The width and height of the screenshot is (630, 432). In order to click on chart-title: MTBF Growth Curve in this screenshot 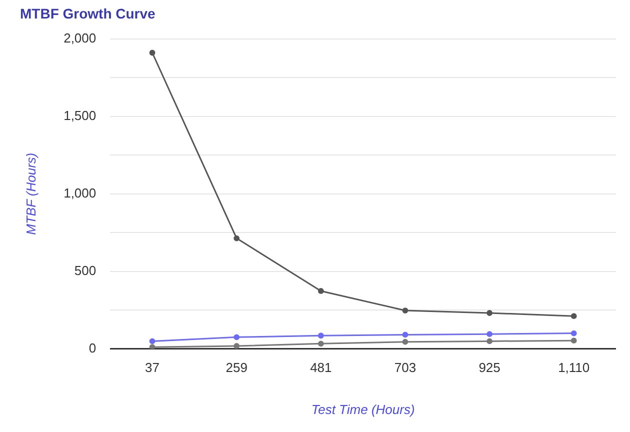, I will do `click(88, 13)`.